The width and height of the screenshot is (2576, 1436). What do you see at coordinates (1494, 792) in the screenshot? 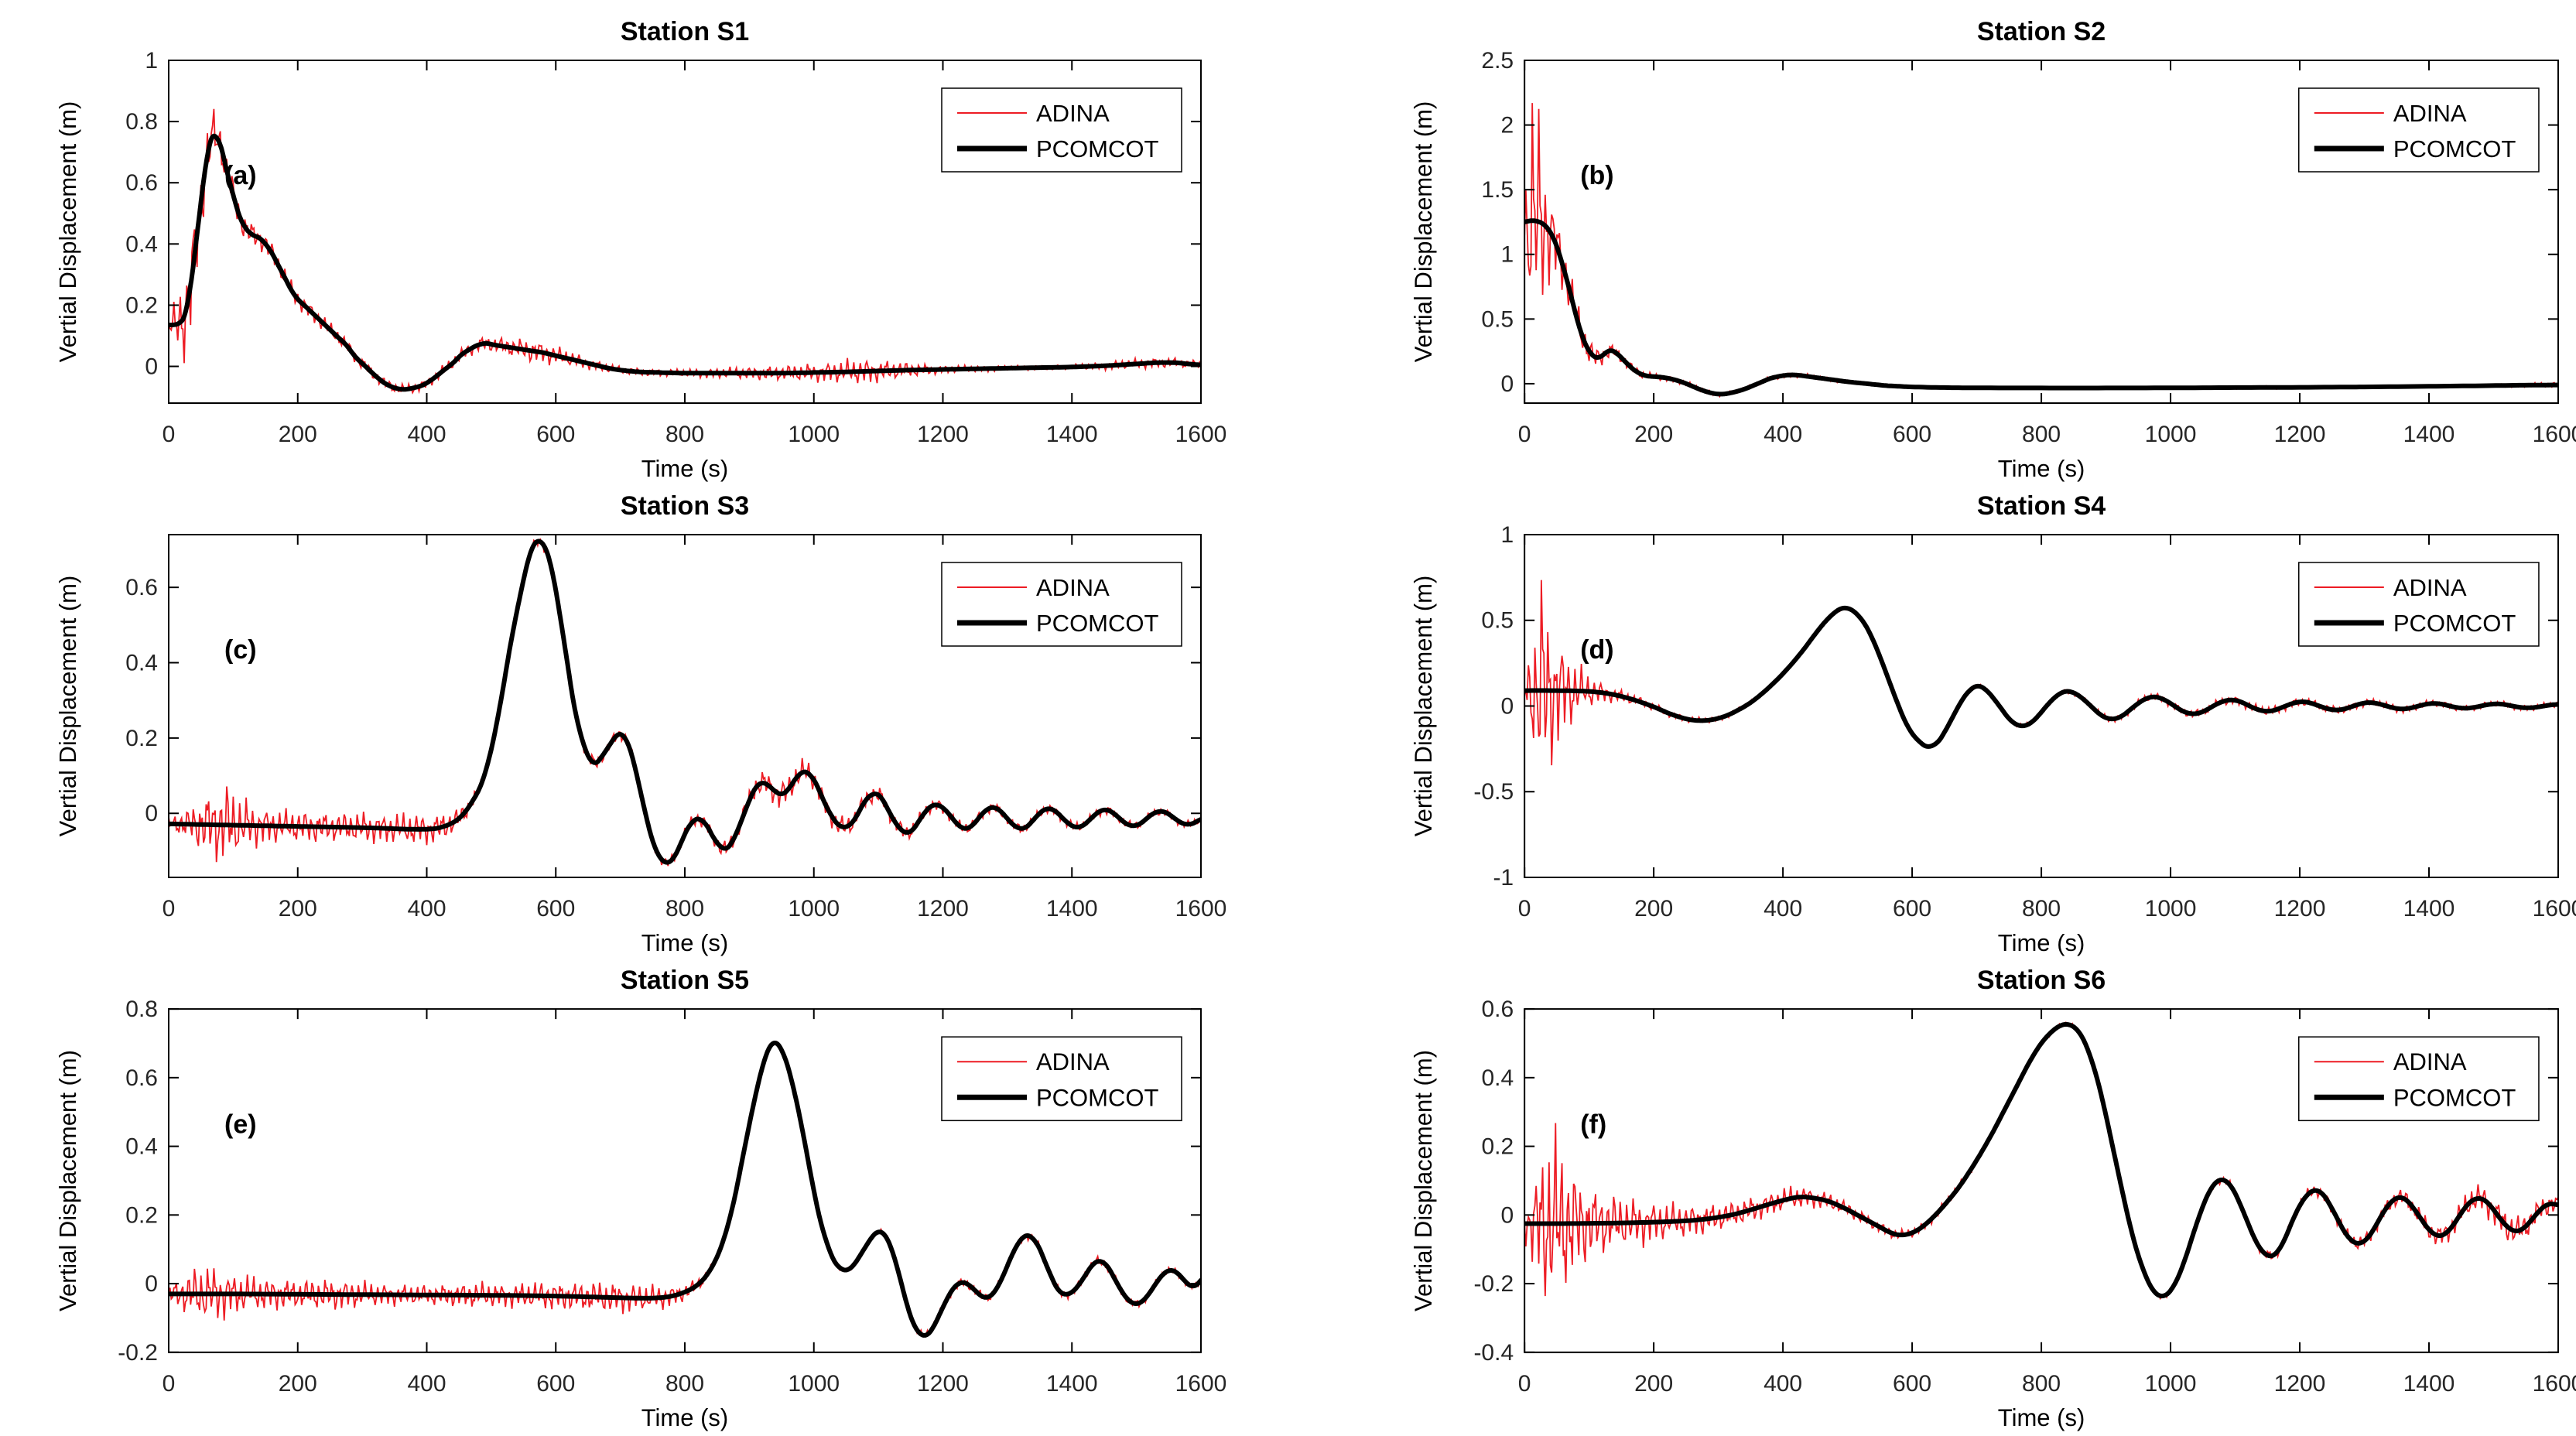
I see `y-tick-label: -0.5` at bounding box center [1494, 792].